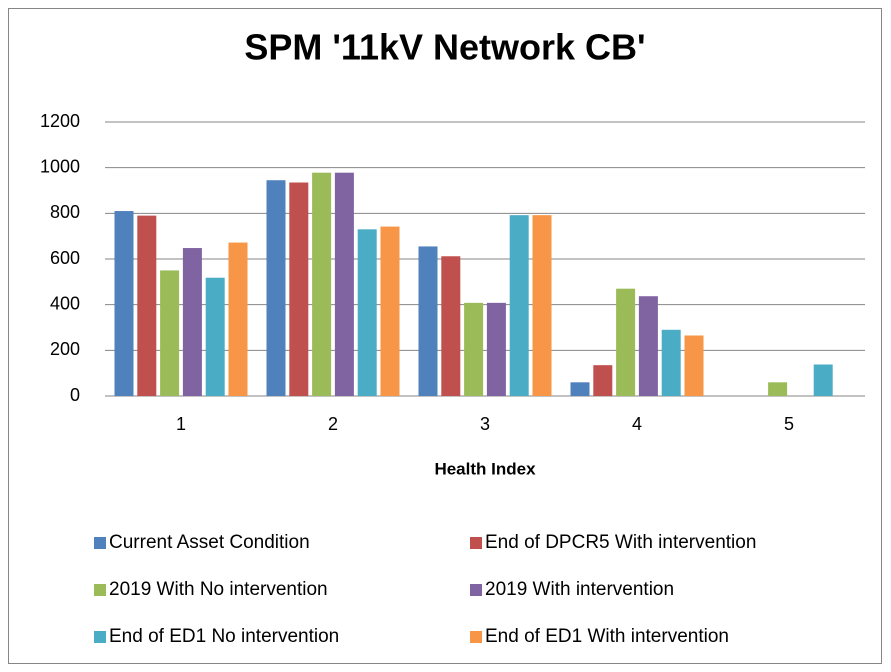 This screenshot has width=891, height=672. Describe the element at coordinates (218, 589) in the screenshot. I see `legend-label: 2019 With No intervention` at that location.